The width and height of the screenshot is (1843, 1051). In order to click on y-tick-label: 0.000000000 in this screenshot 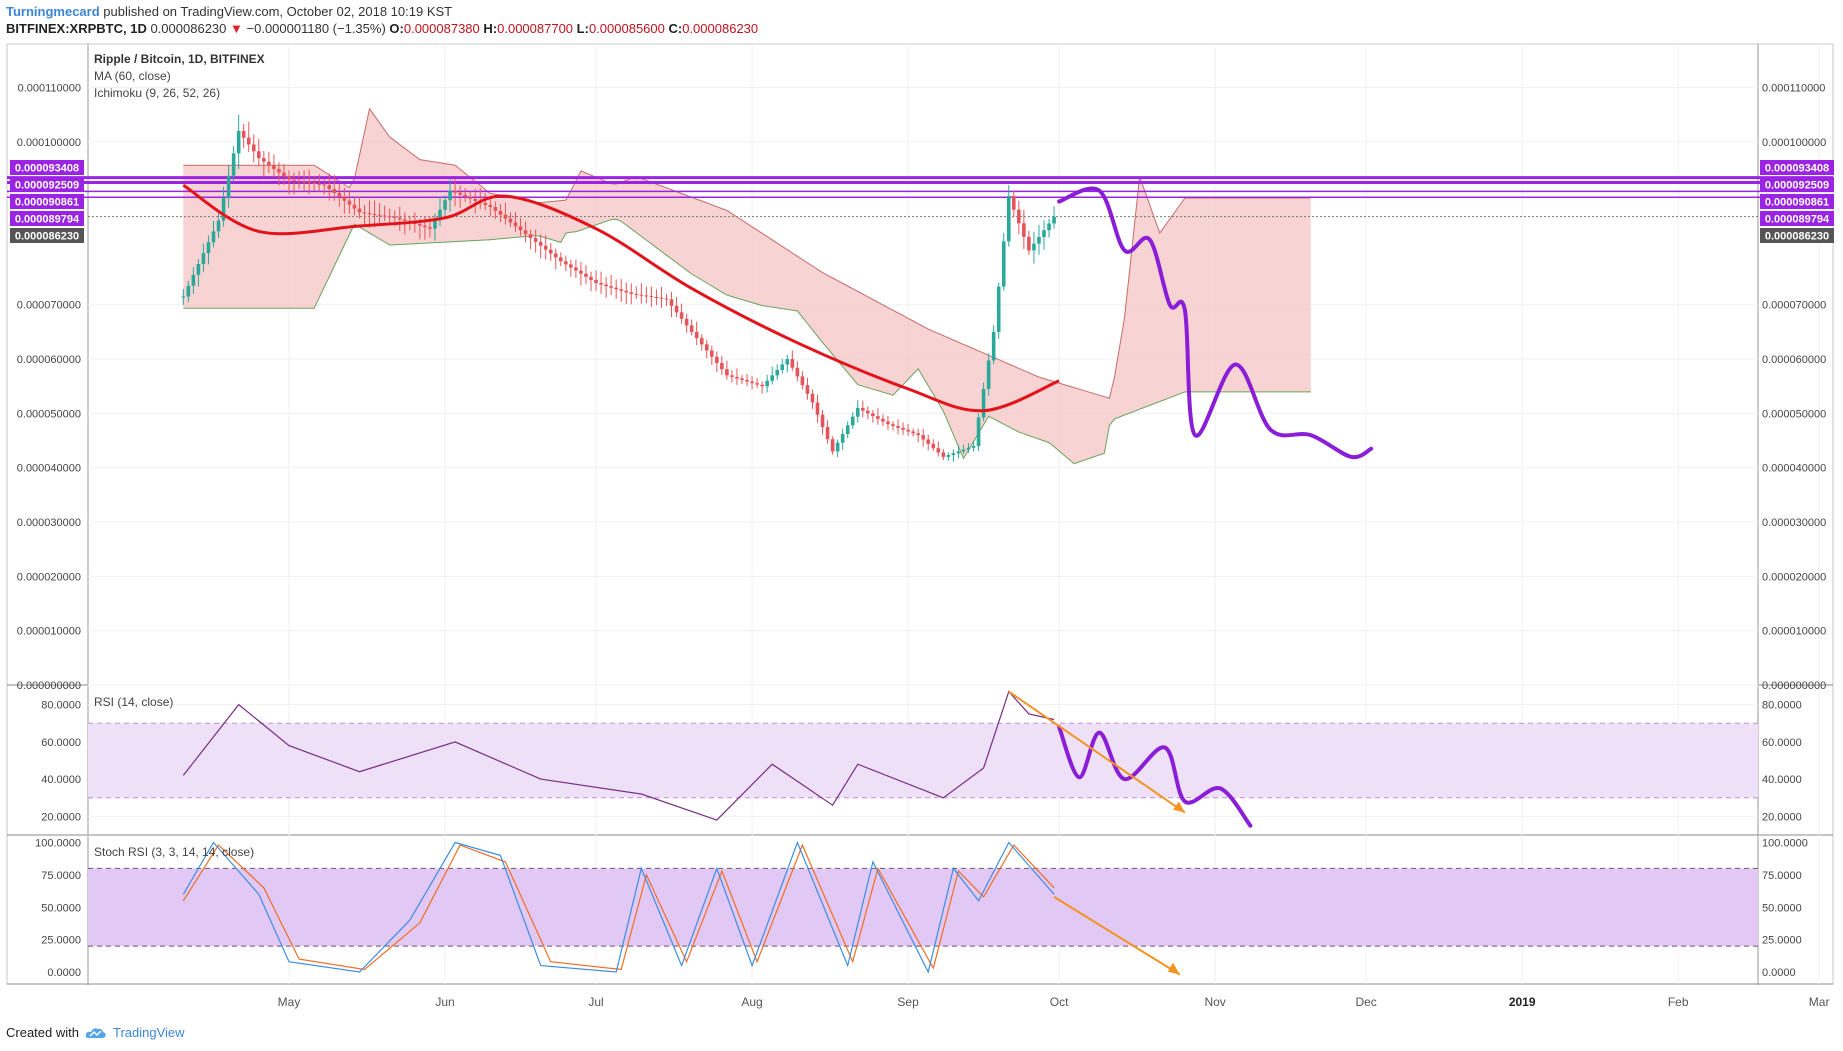, I will do `click(49, 686)`.